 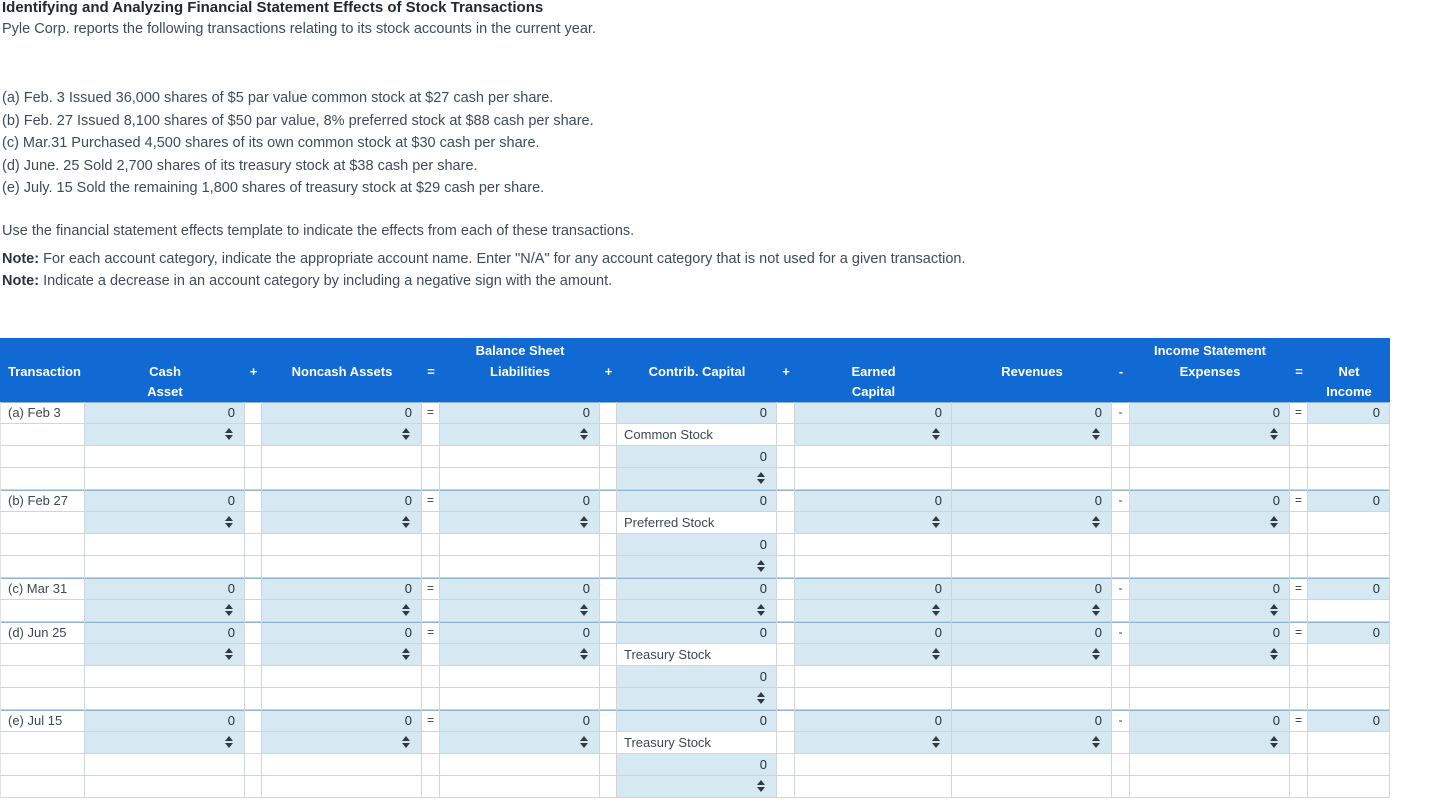 I want to click on transaction-label, so click(x=42, y=655).